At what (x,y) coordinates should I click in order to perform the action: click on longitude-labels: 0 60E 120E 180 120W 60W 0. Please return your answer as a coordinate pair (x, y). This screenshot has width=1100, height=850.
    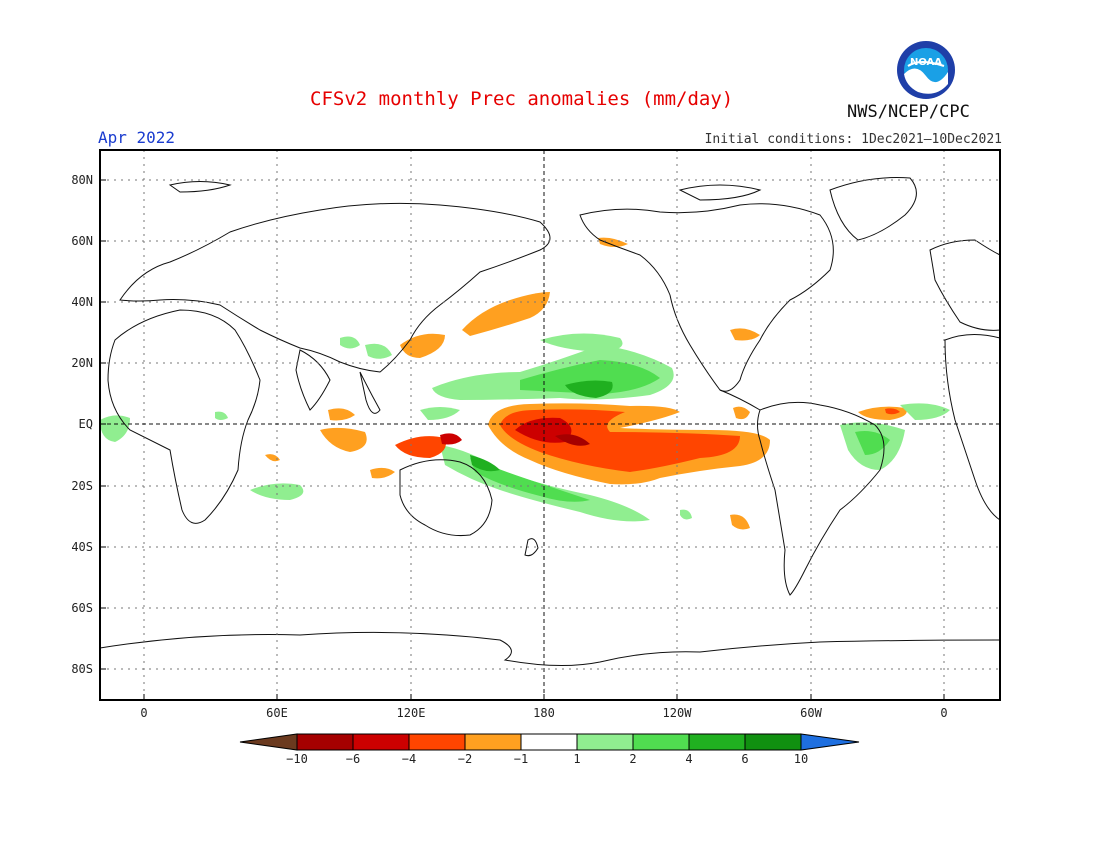
    Looking at the image, I should click on (544, 707).